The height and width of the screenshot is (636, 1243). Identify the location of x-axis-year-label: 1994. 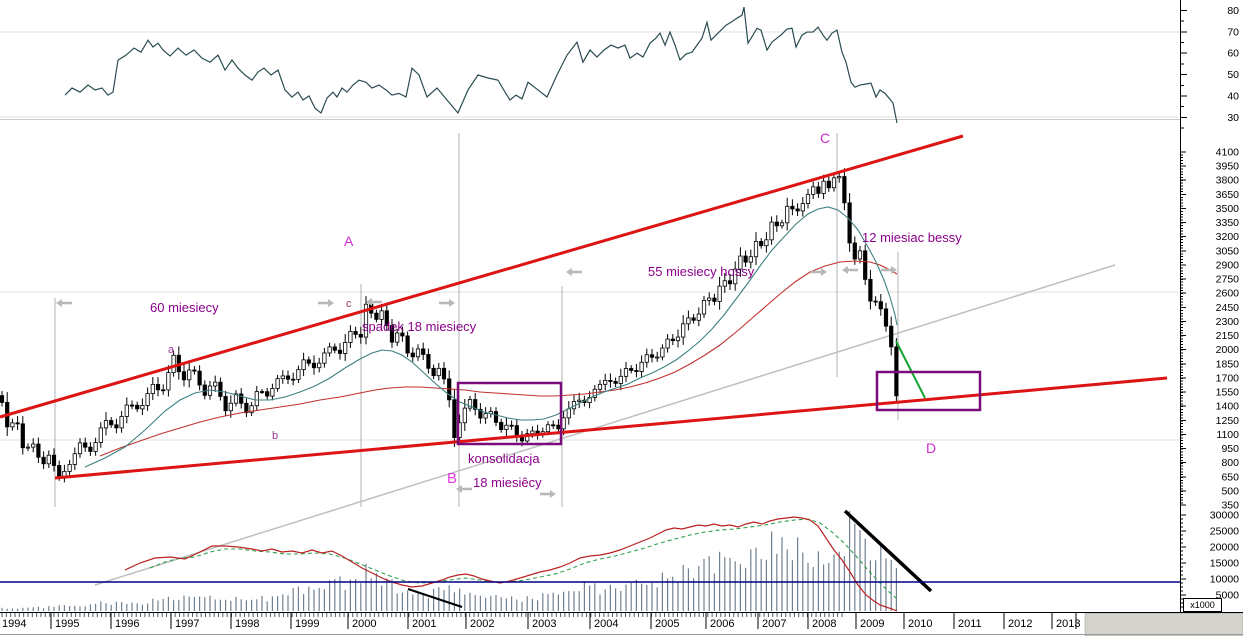
(14, 624).